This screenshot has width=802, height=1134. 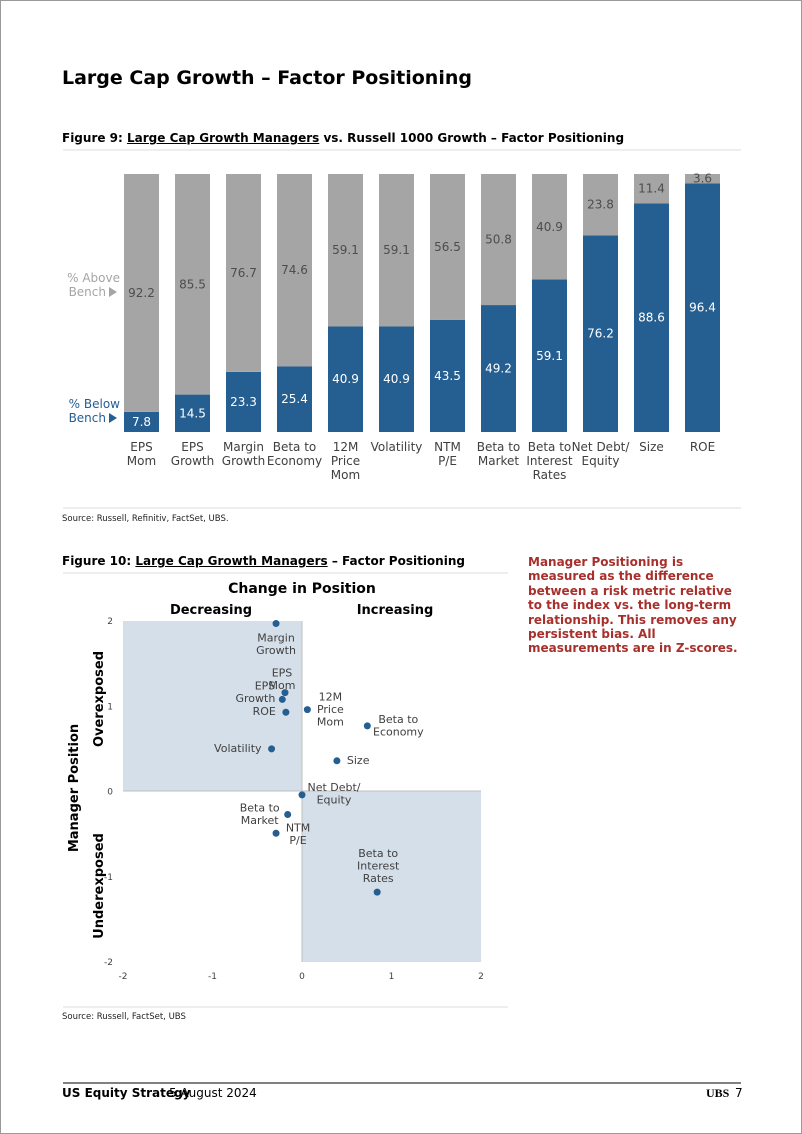 I want to click on point-label: ROE, so click(x=264, y=711).